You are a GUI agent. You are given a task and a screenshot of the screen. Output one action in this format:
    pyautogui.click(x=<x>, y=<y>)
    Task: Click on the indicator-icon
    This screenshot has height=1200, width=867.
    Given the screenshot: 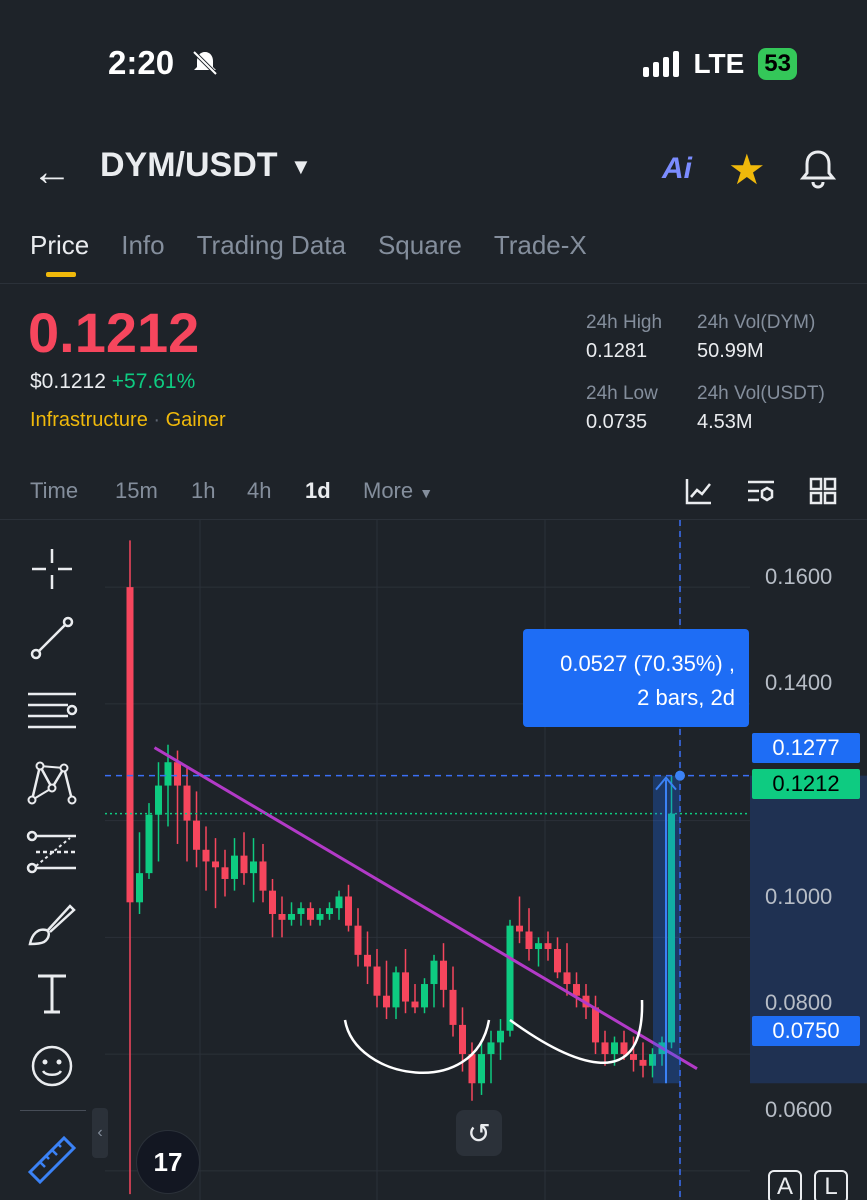 What is the action you would take?
    pyautogui.click(x=699, y=493)
    